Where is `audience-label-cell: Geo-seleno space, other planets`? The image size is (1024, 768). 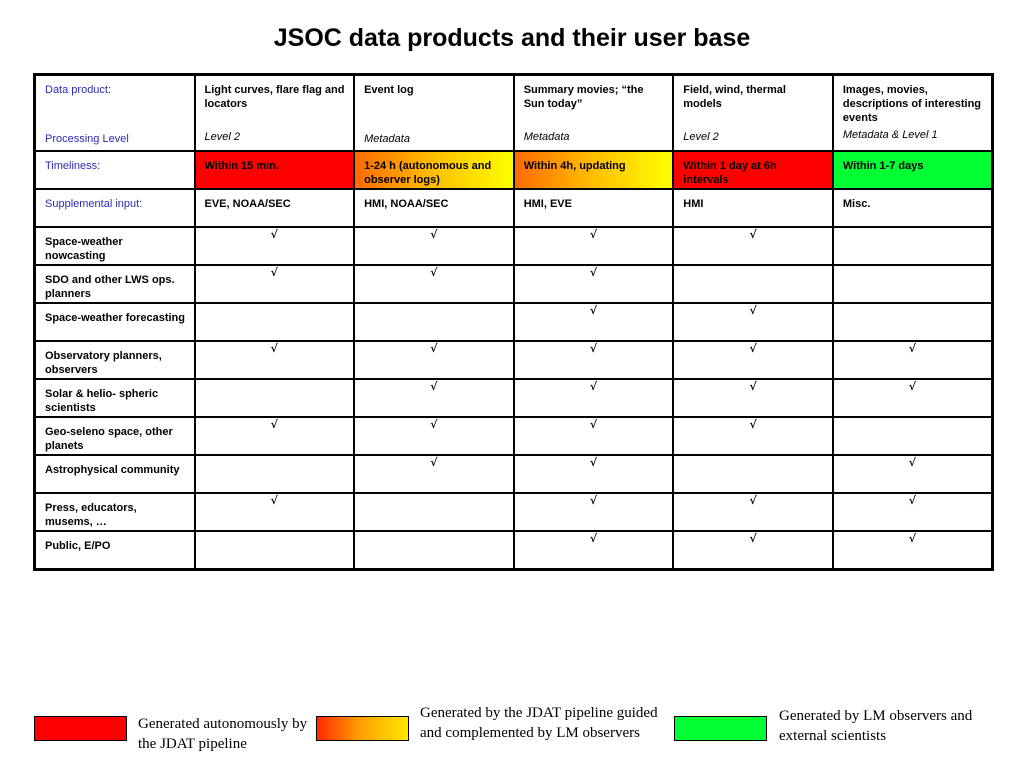
audience-label-cell: Geo-seleno space, other planets is located at coordinates (114, 436).